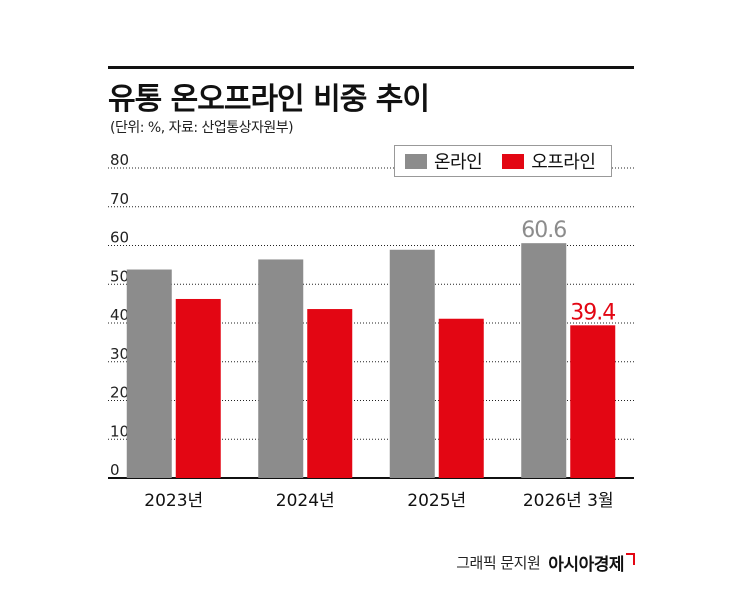  What do you see at coordinates (416, 161) in the screenshot?
I see `legend-swatch-online` at bounding box center [416, 161].